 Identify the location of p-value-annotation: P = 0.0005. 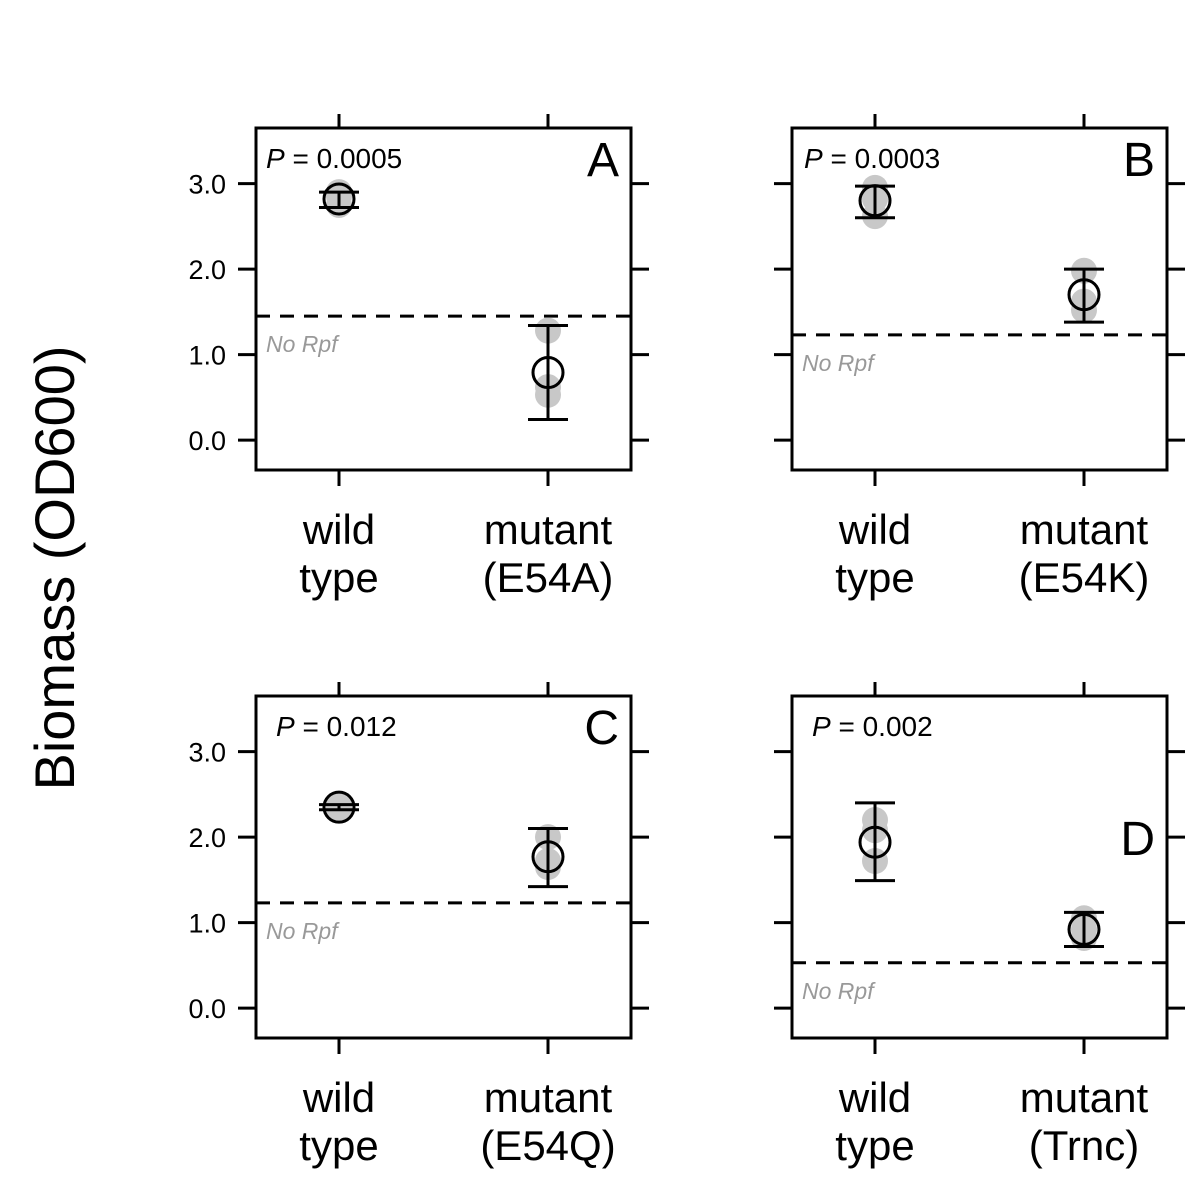
(334, 158).